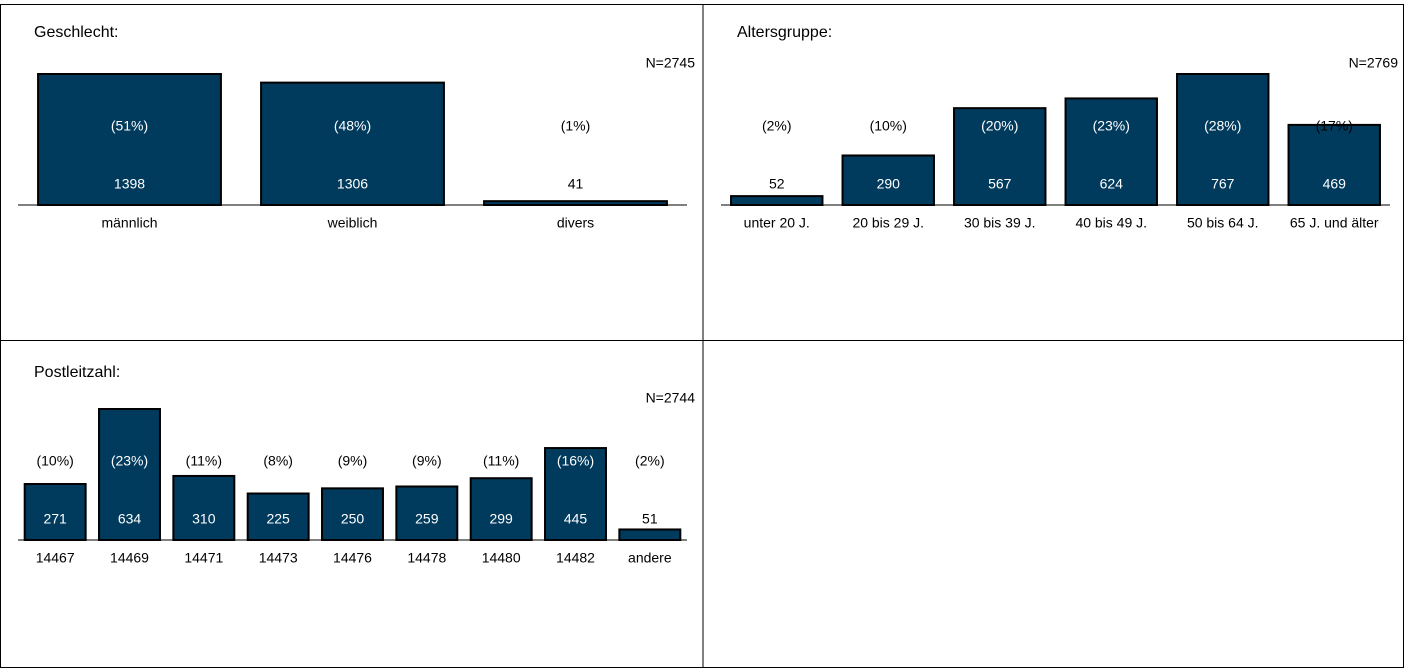  Describe the element at coordinates (55, 519) in the screenshot. I see `value-label: 271` at that location.